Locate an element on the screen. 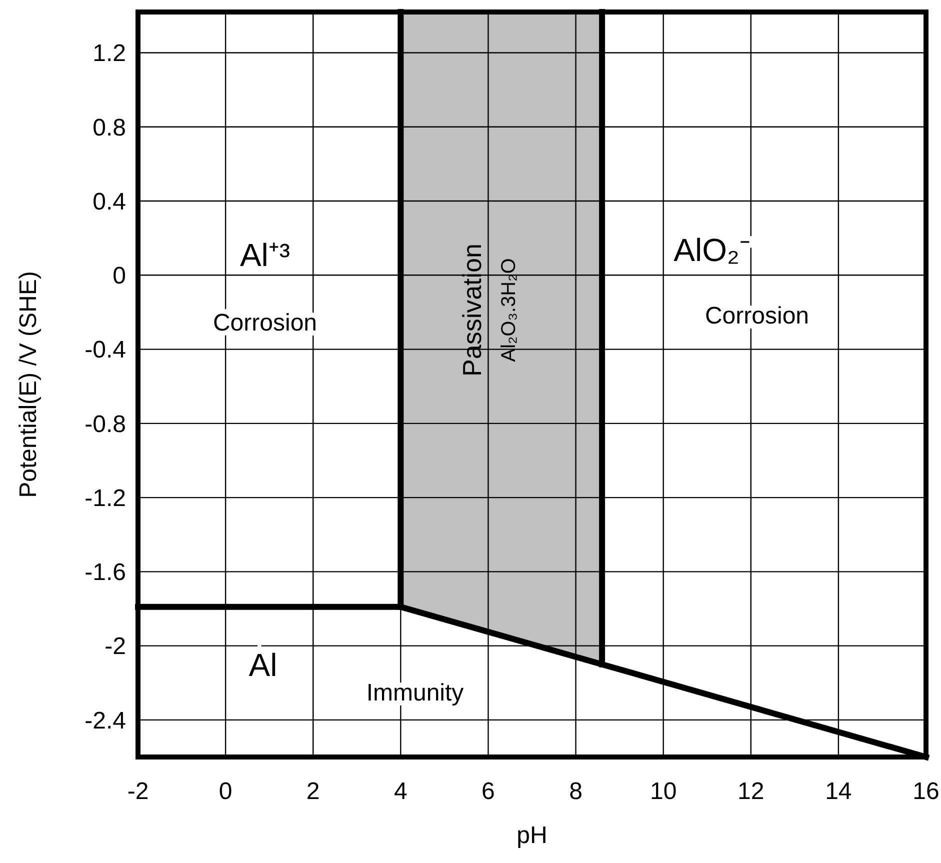 The width and height of the screenshot is (941, 863). x-tick-label: 14 is located at coordinates (838, 791).